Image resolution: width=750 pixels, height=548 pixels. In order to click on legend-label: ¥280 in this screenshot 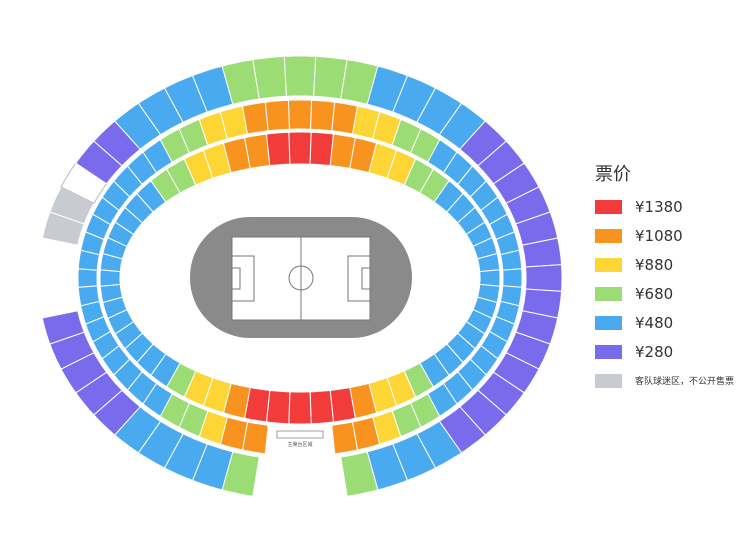, I will do `click(654, 351)`.